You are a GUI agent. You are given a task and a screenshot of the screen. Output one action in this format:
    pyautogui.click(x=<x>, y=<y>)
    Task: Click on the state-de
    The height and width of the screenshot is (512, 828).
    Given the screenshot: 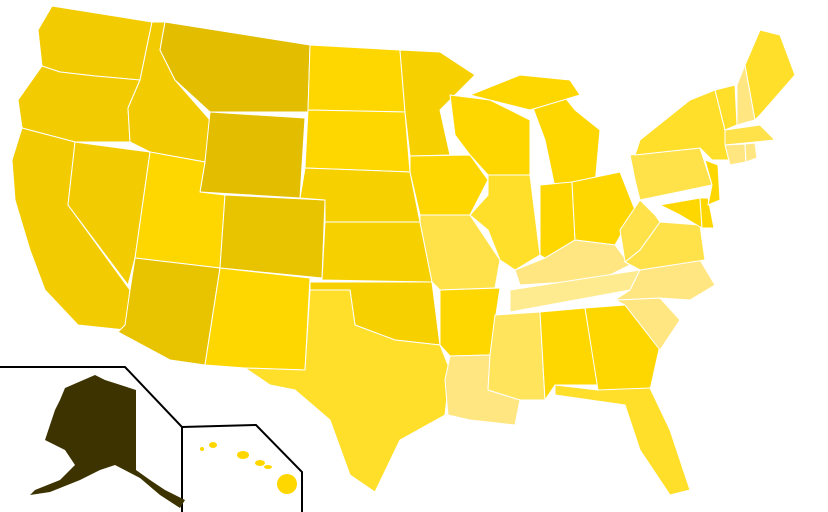 What is the action you would take?
    pyautogui.click(x=707, y=213)
    